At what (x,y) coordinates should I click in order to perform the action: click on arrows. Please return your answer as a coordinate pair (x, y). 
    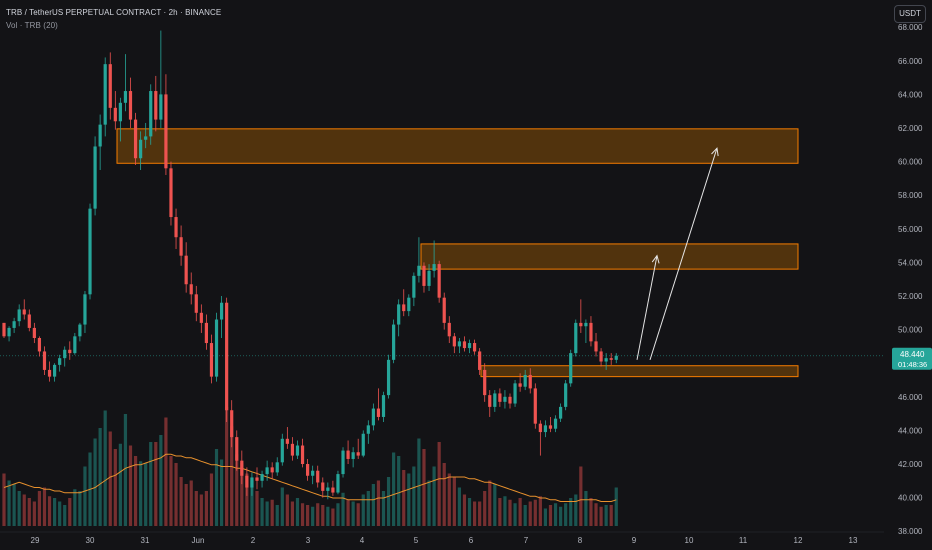
    Looking at the image, I should click on (677, 253).